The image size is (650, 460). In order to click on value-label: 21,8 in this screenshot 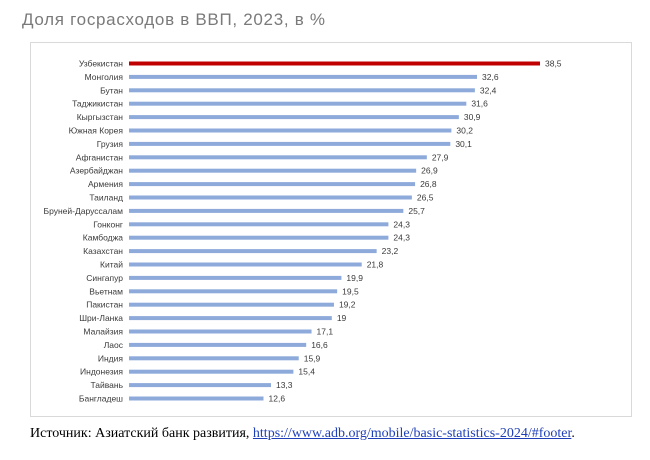, I will do `click(375, 265)`.